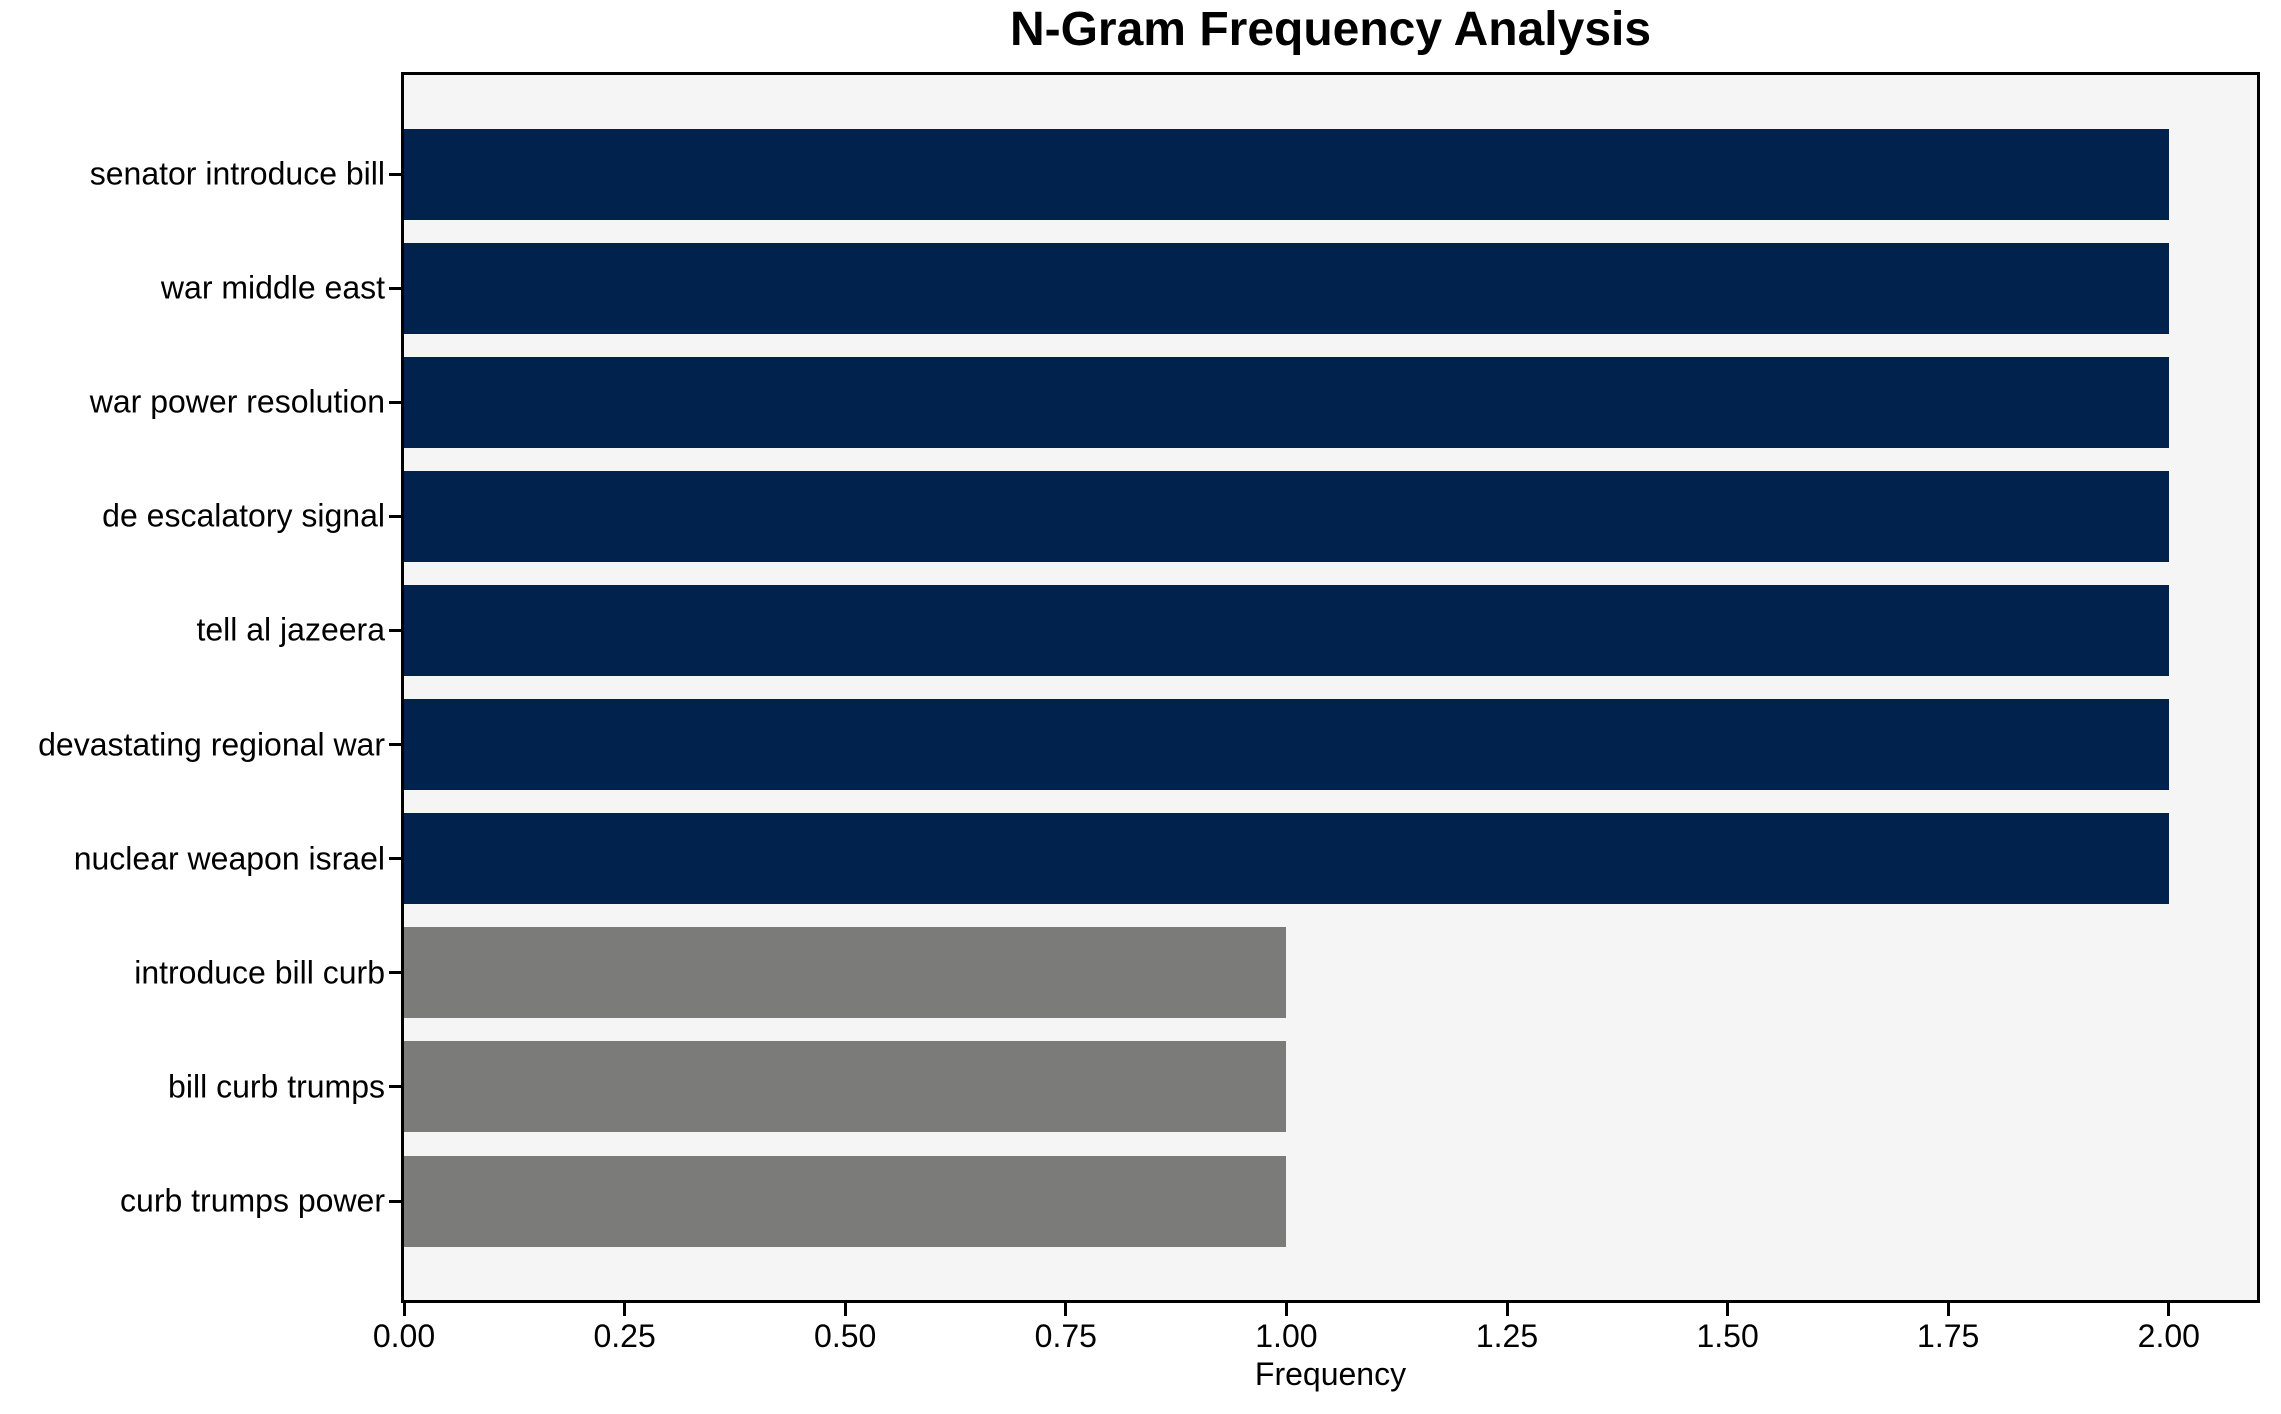  What do you see at coordinates (1286, 288) in the screenshot?
I see `bar-war-middle-east` at bounding box center [1286, 288].